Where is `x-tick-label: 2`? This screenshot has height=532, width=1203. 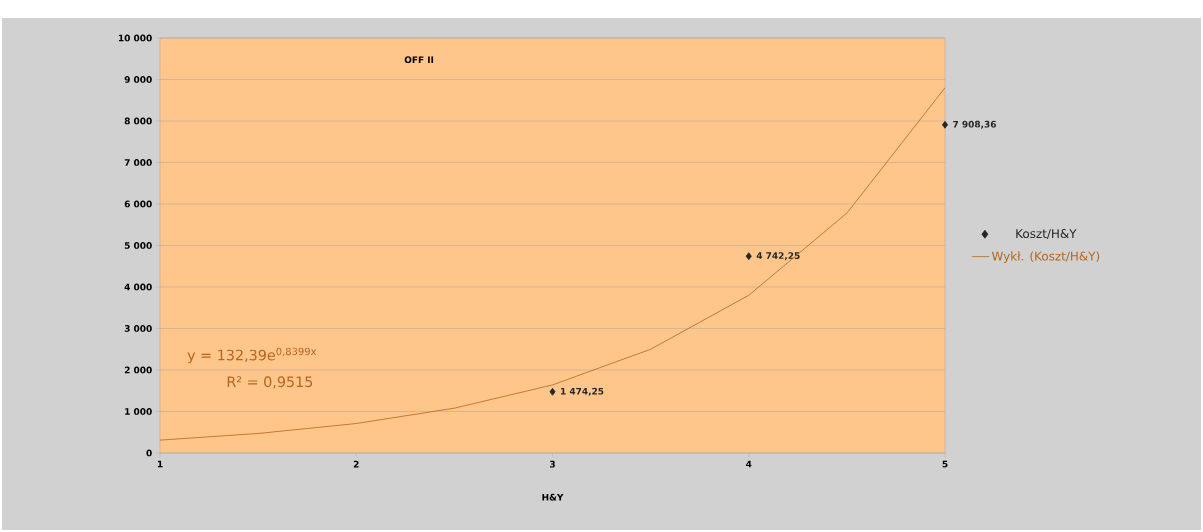
x-tick-label: 2 is located at coordinates (356, 464).